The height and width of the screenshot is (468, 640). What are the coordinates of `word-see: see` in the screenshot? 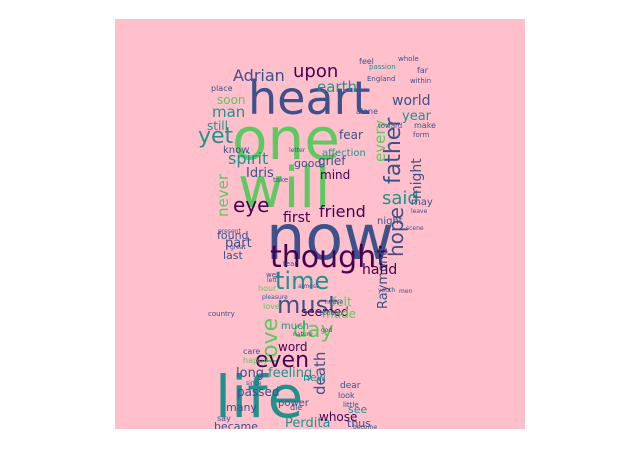 It's located at (357, 409).